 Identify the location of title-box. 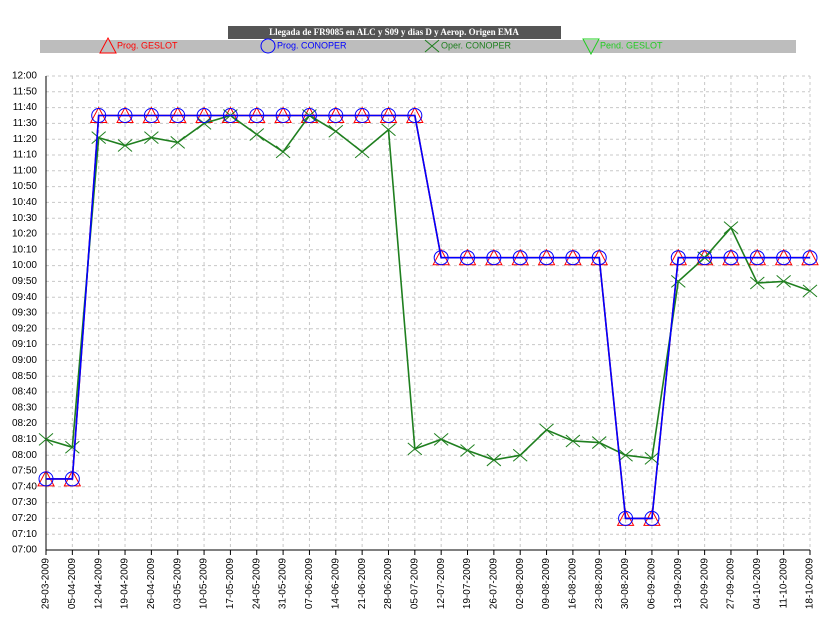
(394, 32).